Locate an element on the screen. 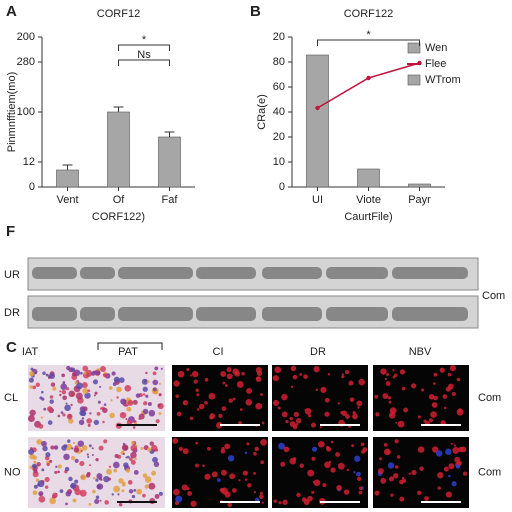  significance-bracket is located at coordinates (144, 62).